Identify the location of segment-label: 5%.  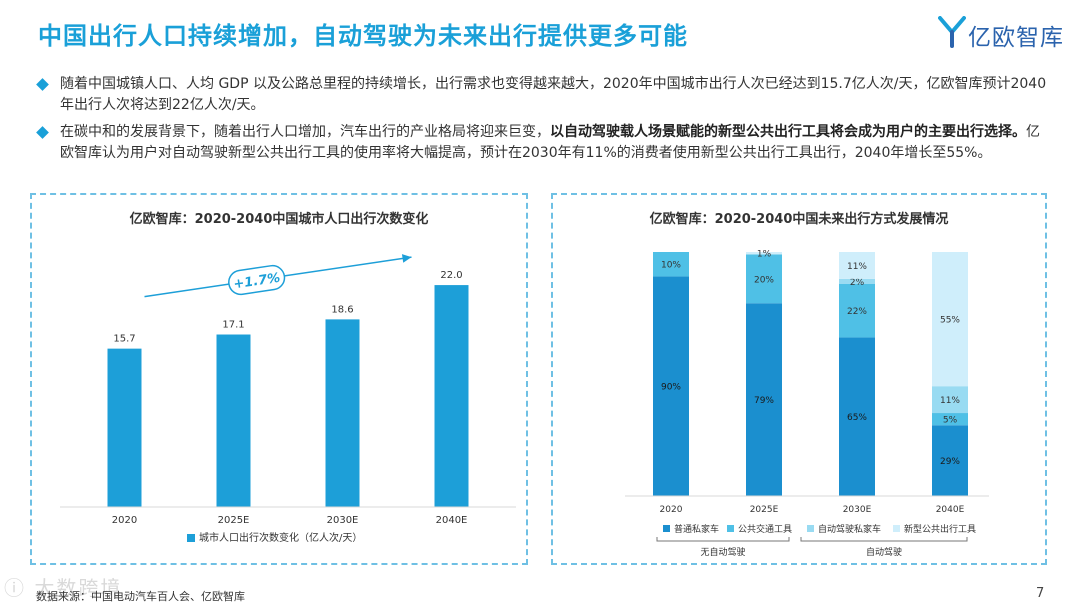
(950, 421).